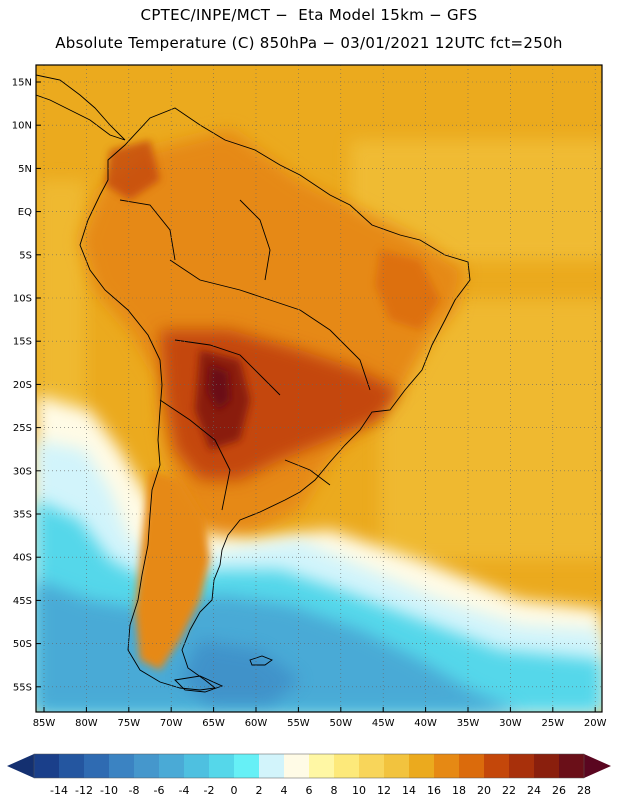  What do you see at coordinates (134, 790) in the screenshot?
I see `colorbar-label: -8` at bounding box center [134, 790].